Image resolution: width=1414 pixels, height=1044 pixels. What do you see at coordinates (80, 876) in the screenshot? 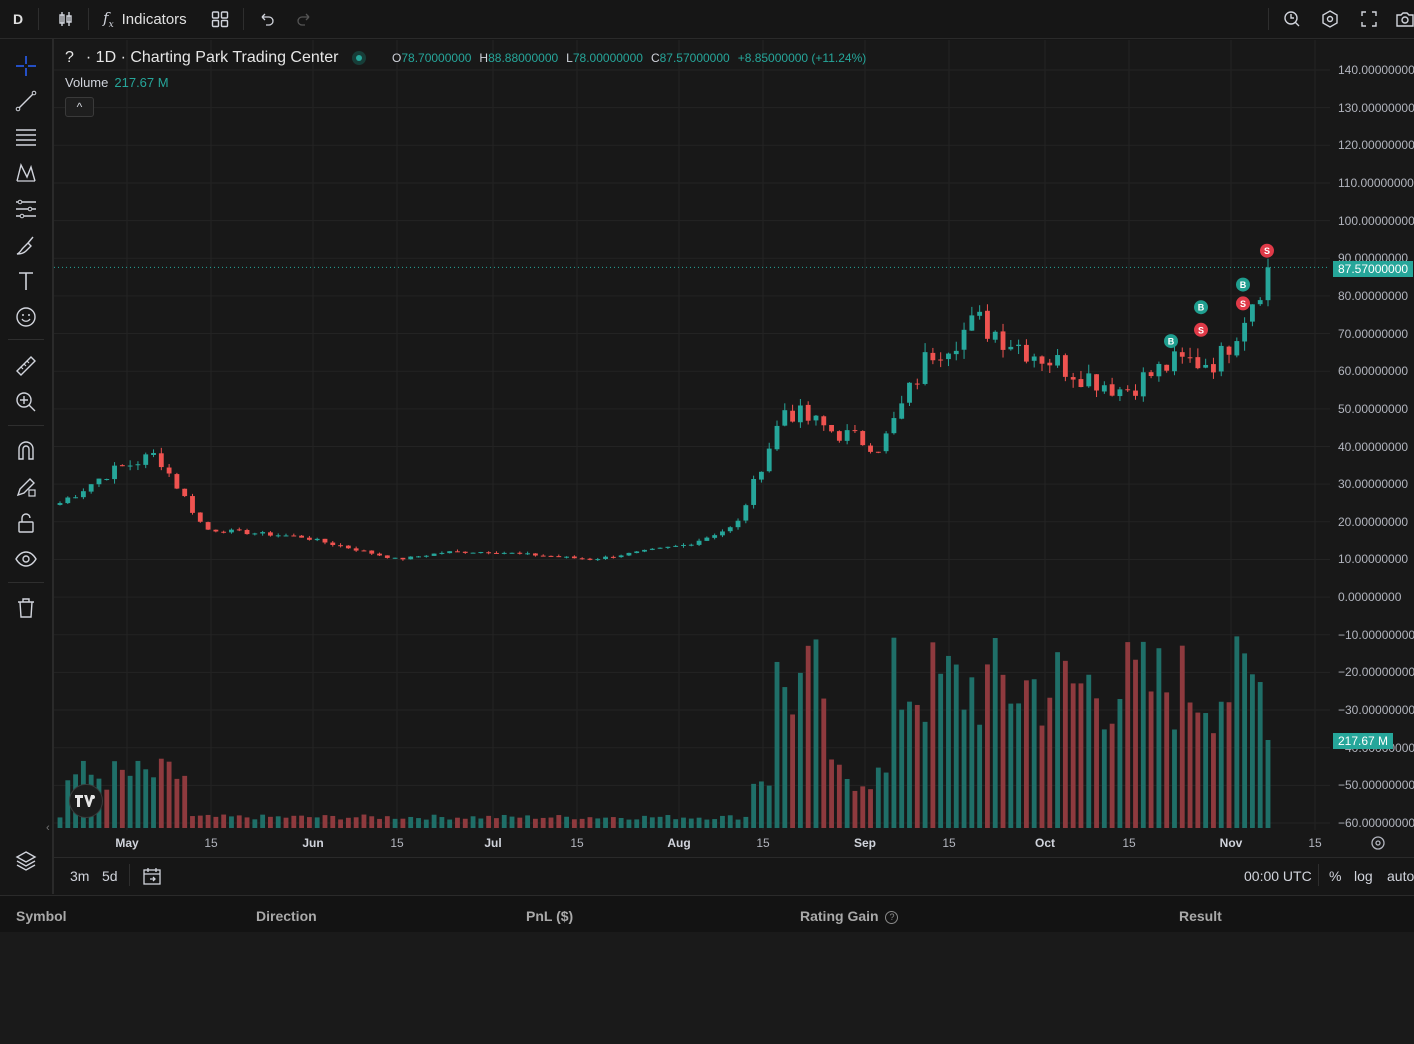
I see `range-3m-button: 3m` at bounding box center [80, 876].